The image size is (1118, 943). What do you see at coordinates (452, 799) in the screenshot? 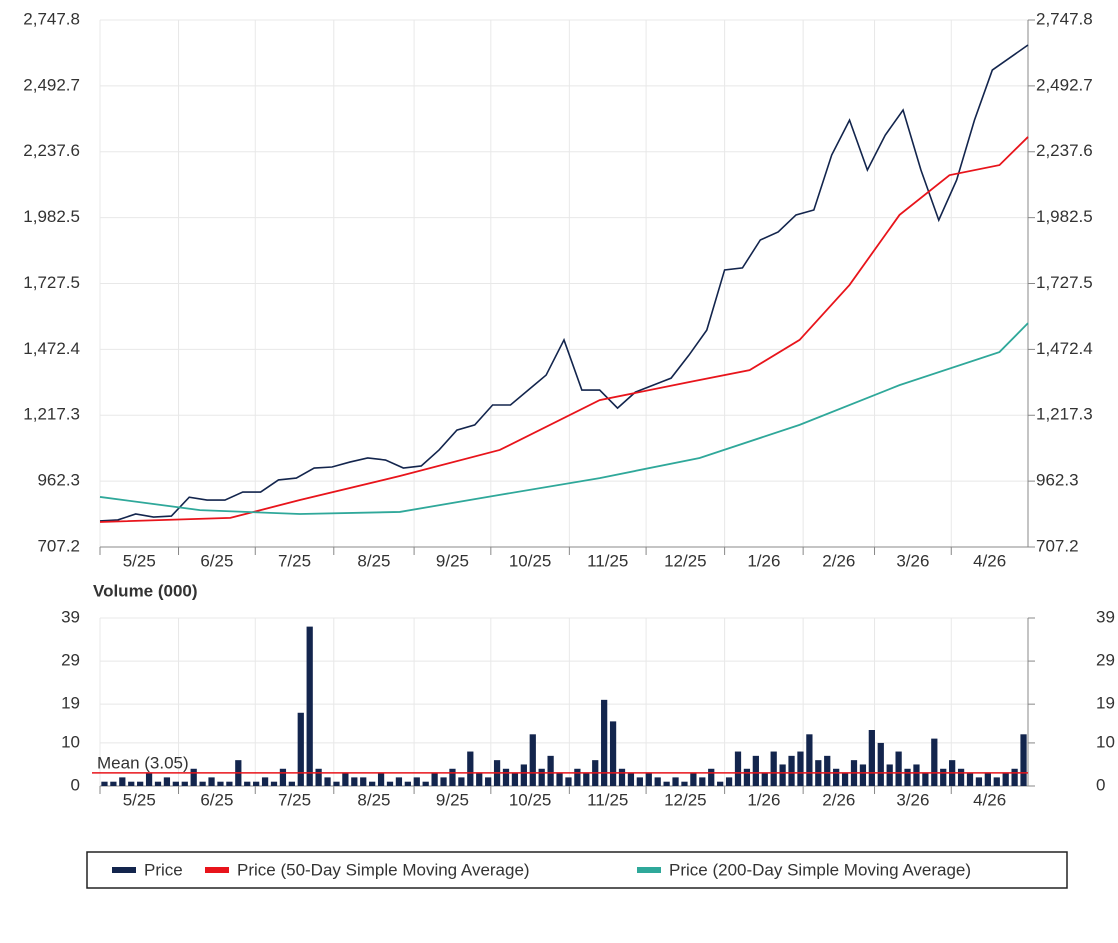
I see `x-tick-label: 9/25` at bounding box center [452, 799].